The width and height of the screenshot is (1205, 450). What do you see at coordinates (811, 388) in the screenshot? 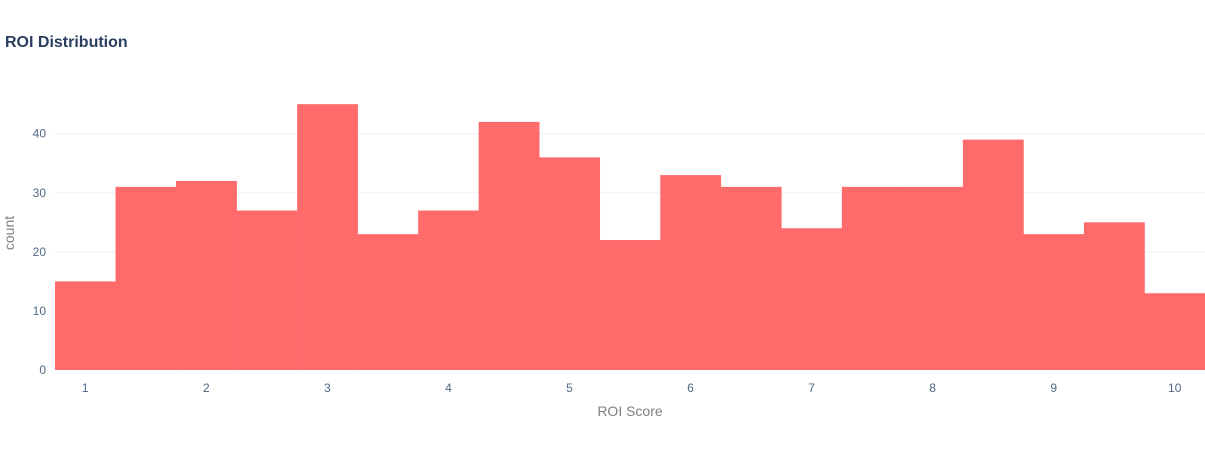
I see `x-tick-label: 7` at bounding box center [811, 388].